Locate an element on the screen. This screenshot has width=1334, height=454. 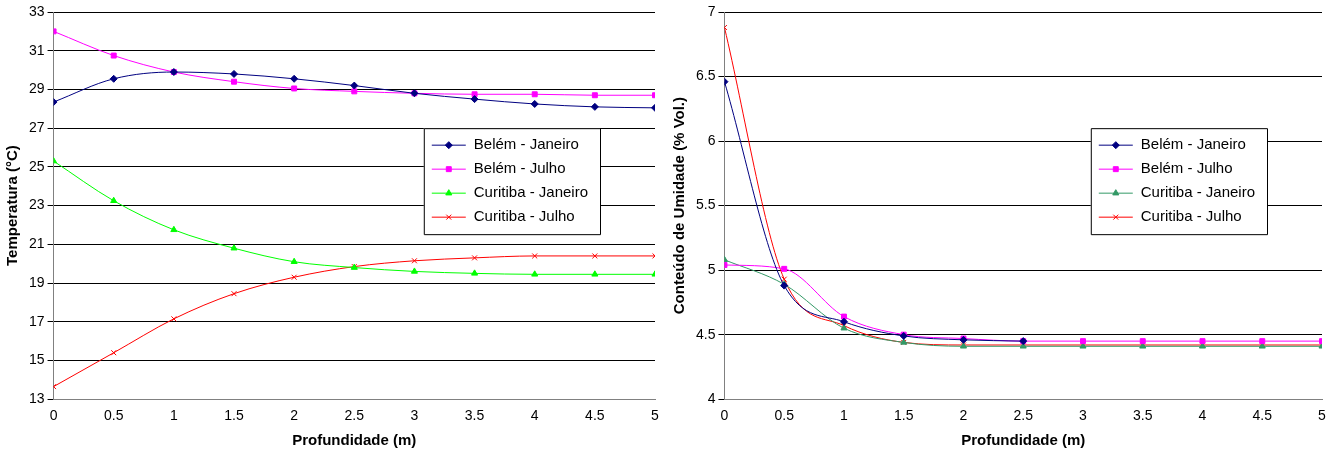
y-tick-label: 7 is located at coordinates (711, 10).